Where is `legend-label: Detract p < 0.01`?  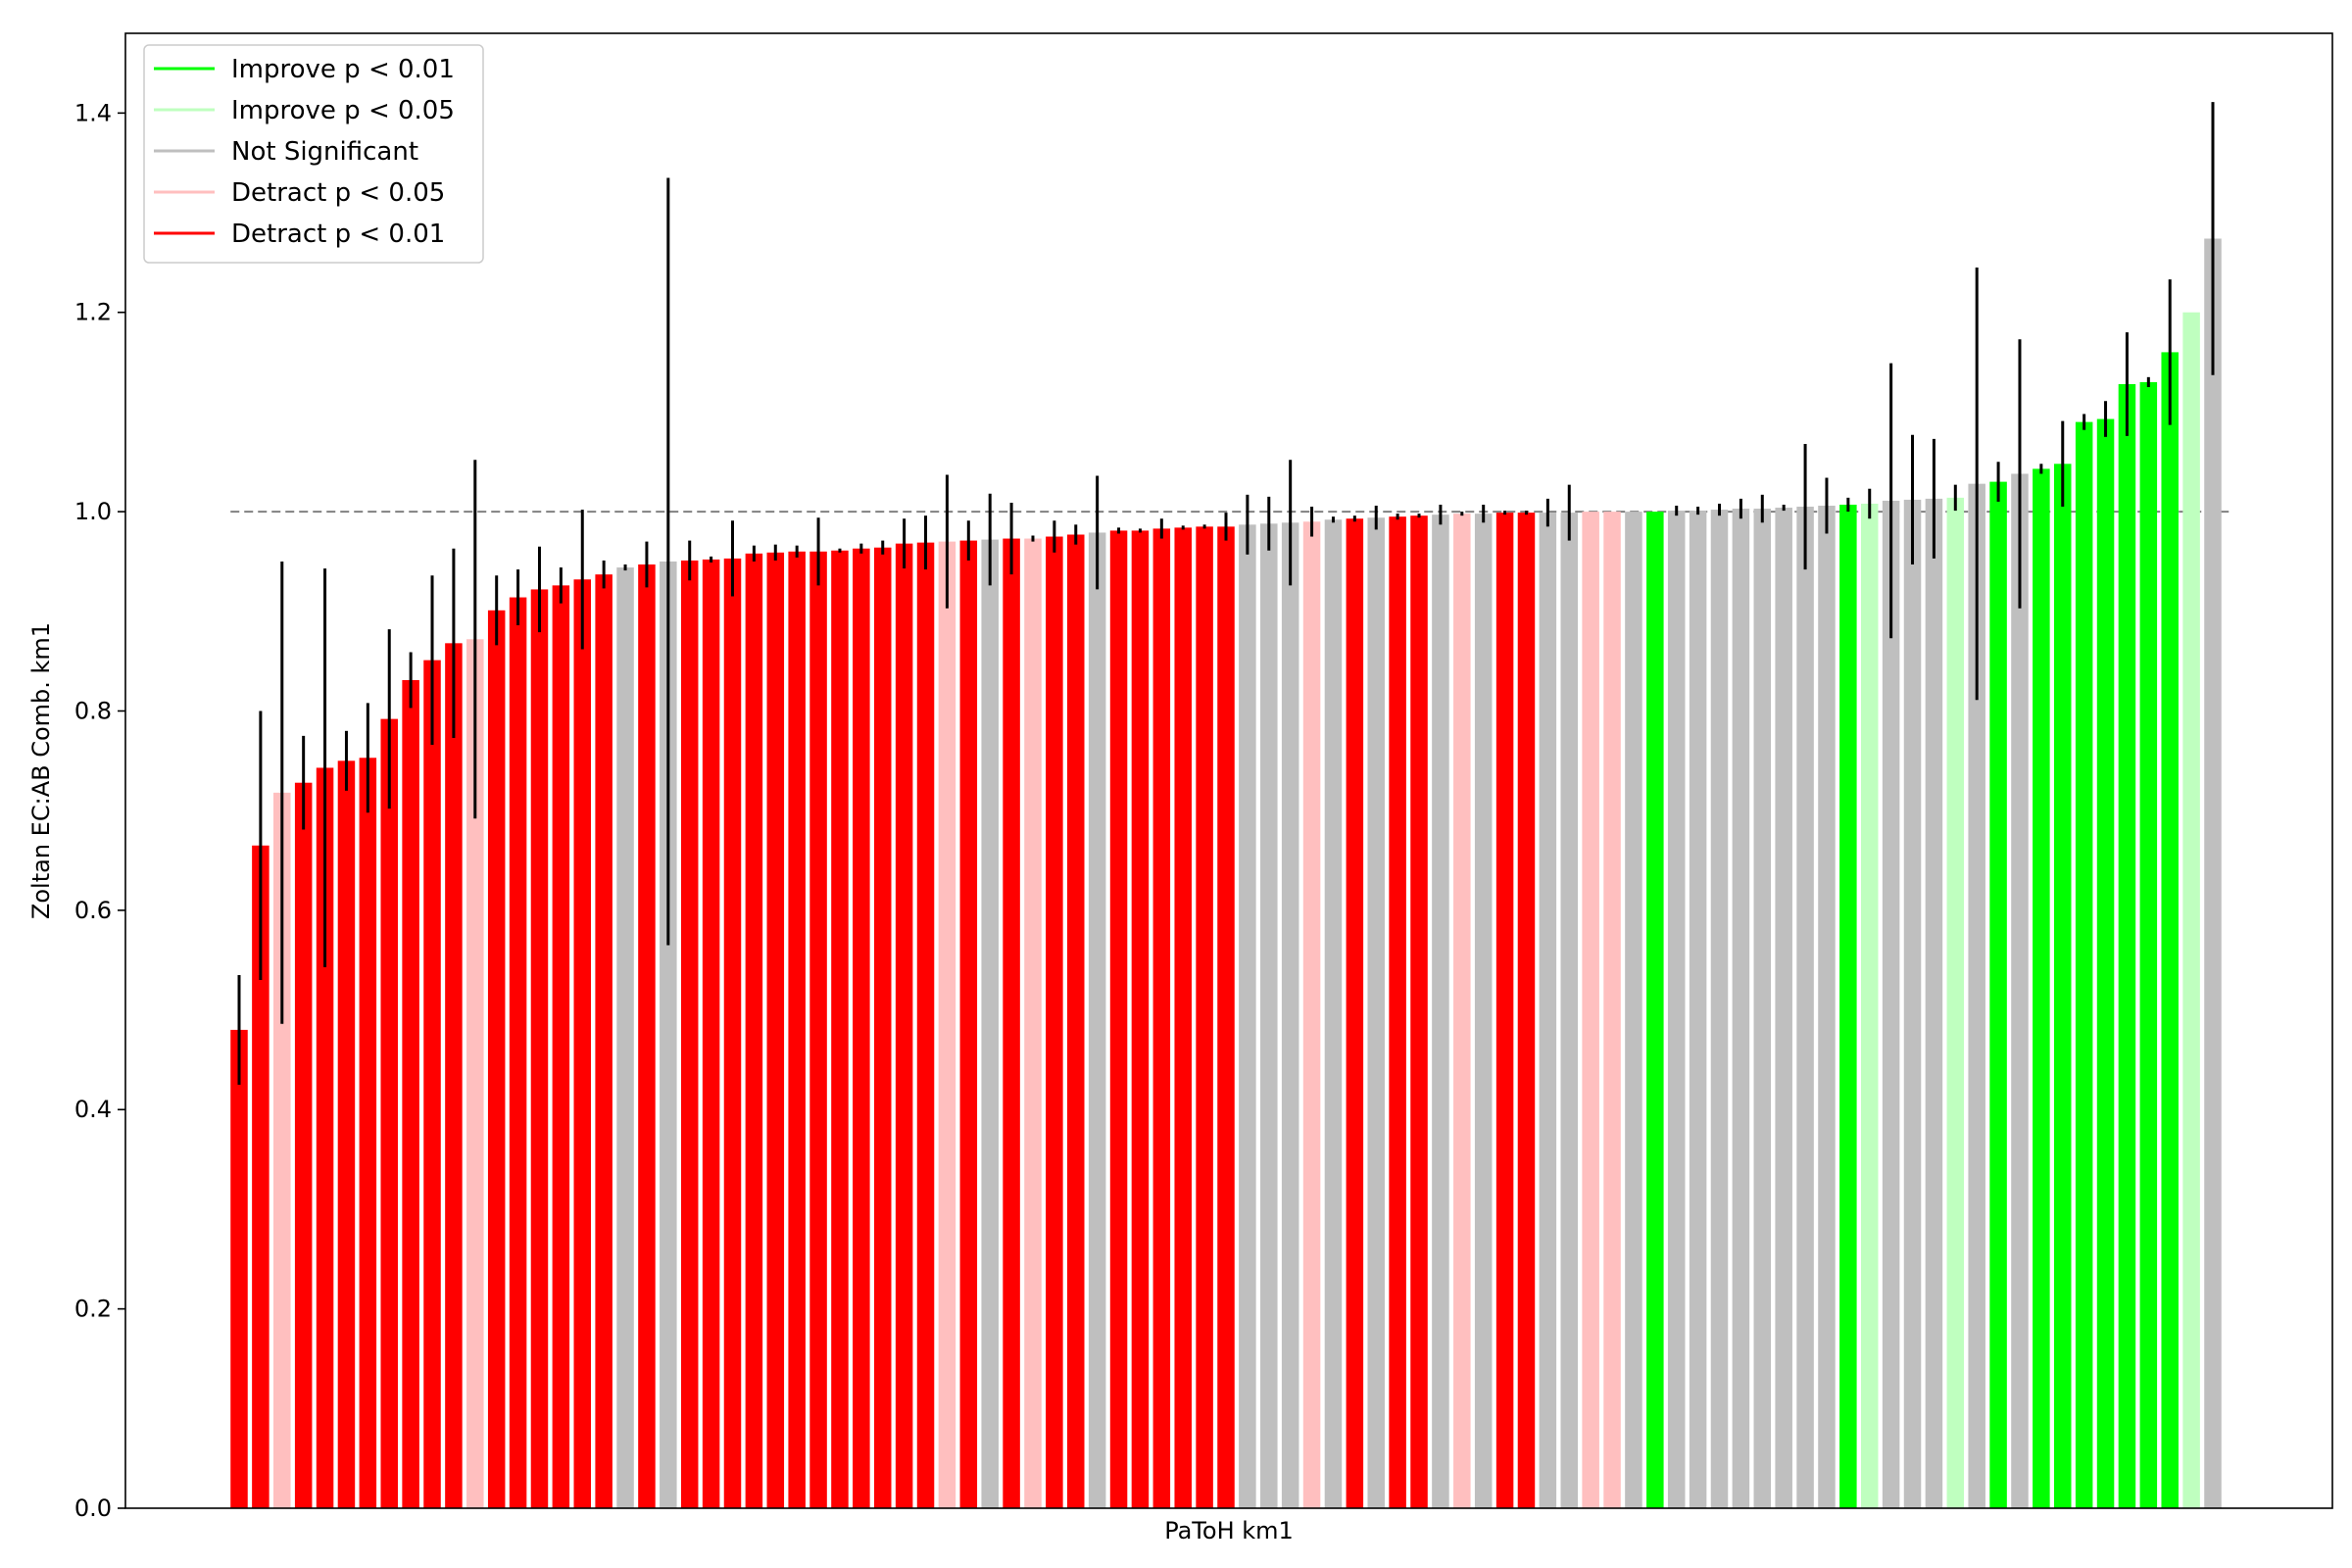 legend-label: Detract p < 0.01 is located at coordinates (338, 234).